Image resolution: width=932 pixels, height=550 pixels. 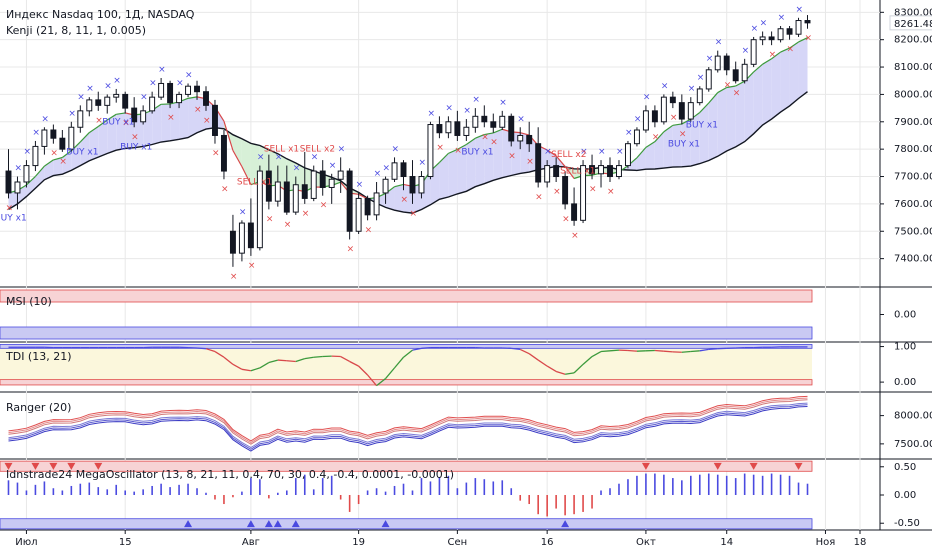 What do you see at coordinates (406, 382) in the screenshot?
I see `tdi-lower-band` at bounding box center [406, 382].